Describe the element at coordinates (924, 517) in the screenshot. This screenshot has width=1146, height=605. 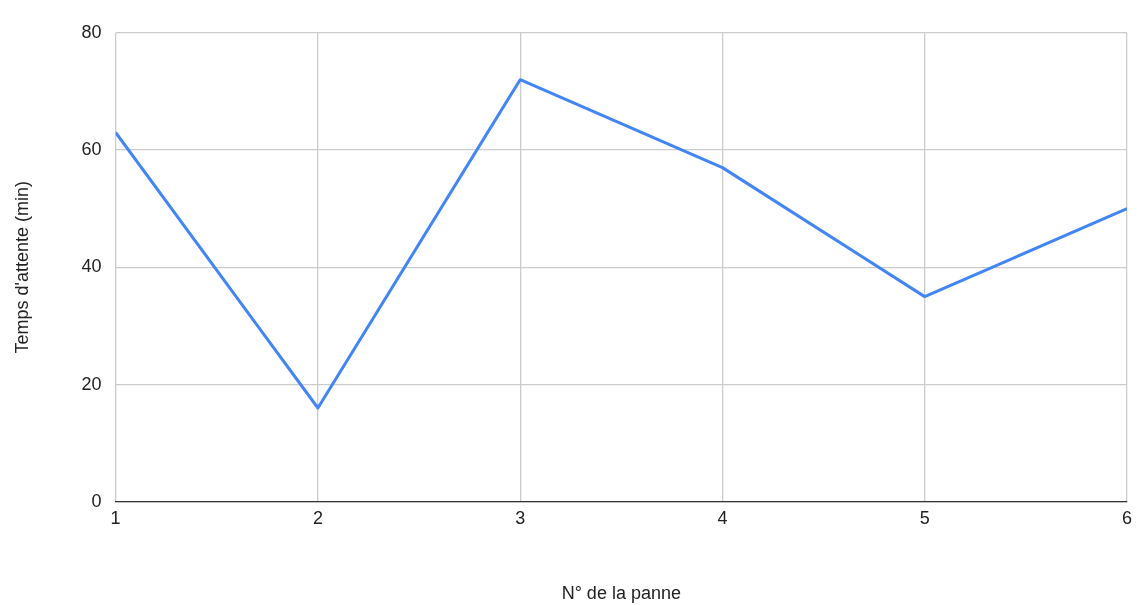
I see `x-tick-label: 5` at that location.